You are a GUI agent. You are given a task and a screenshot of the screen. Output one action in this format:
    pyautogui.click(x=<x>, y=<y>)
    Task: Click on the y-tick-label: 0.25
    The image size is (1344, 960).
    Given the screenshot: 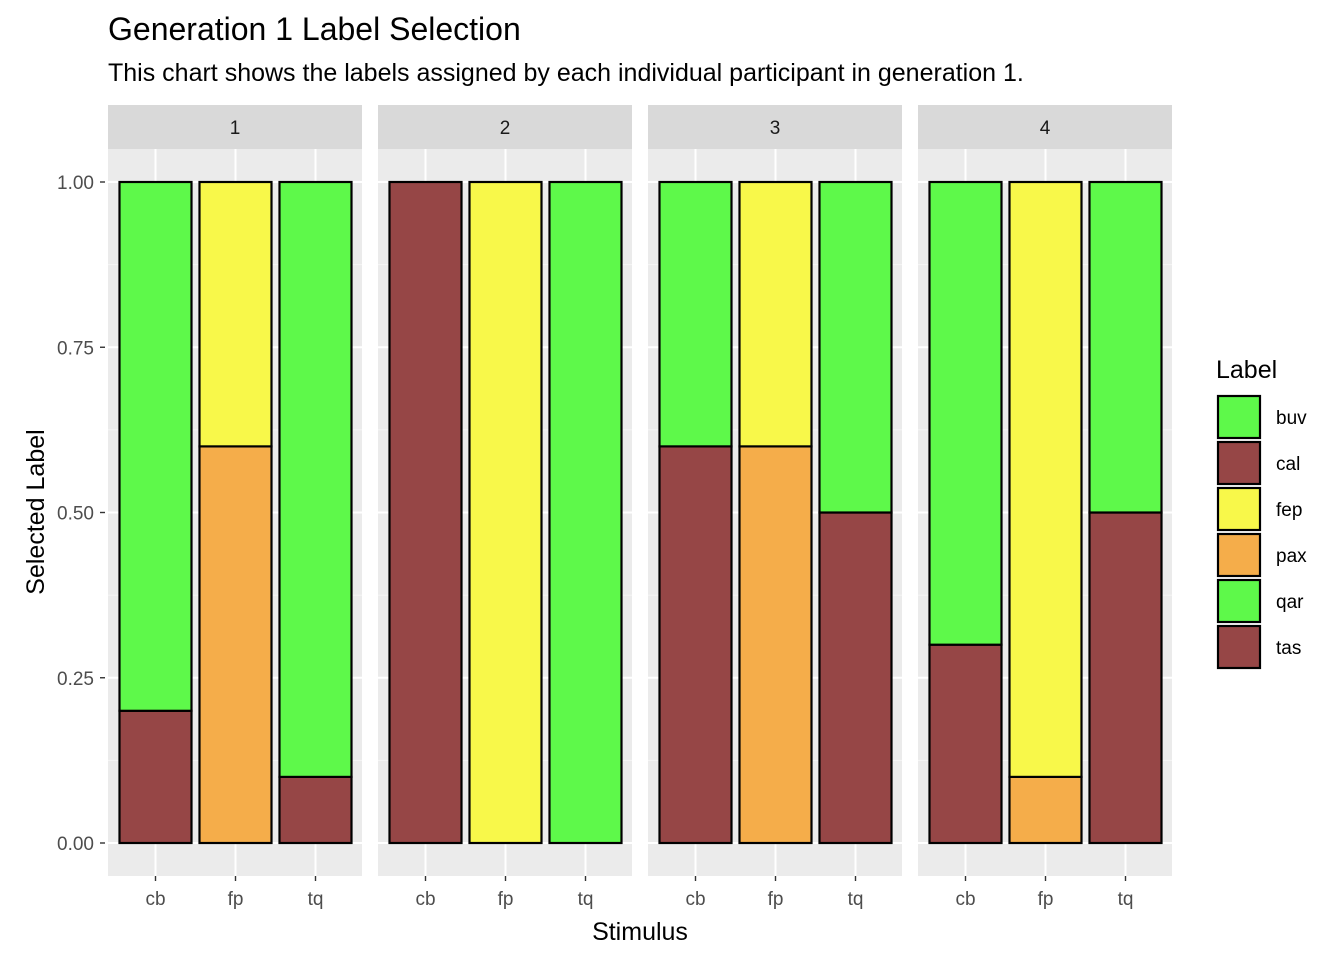 What is the action you would take?
    pyautogui.click(x=75, y=679)
    